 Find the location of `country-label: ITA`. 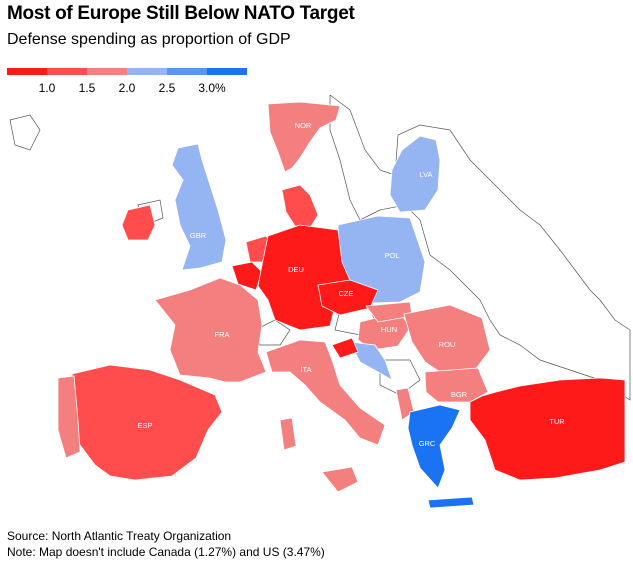

country-label: ITA is located at coordinates (305, 369).